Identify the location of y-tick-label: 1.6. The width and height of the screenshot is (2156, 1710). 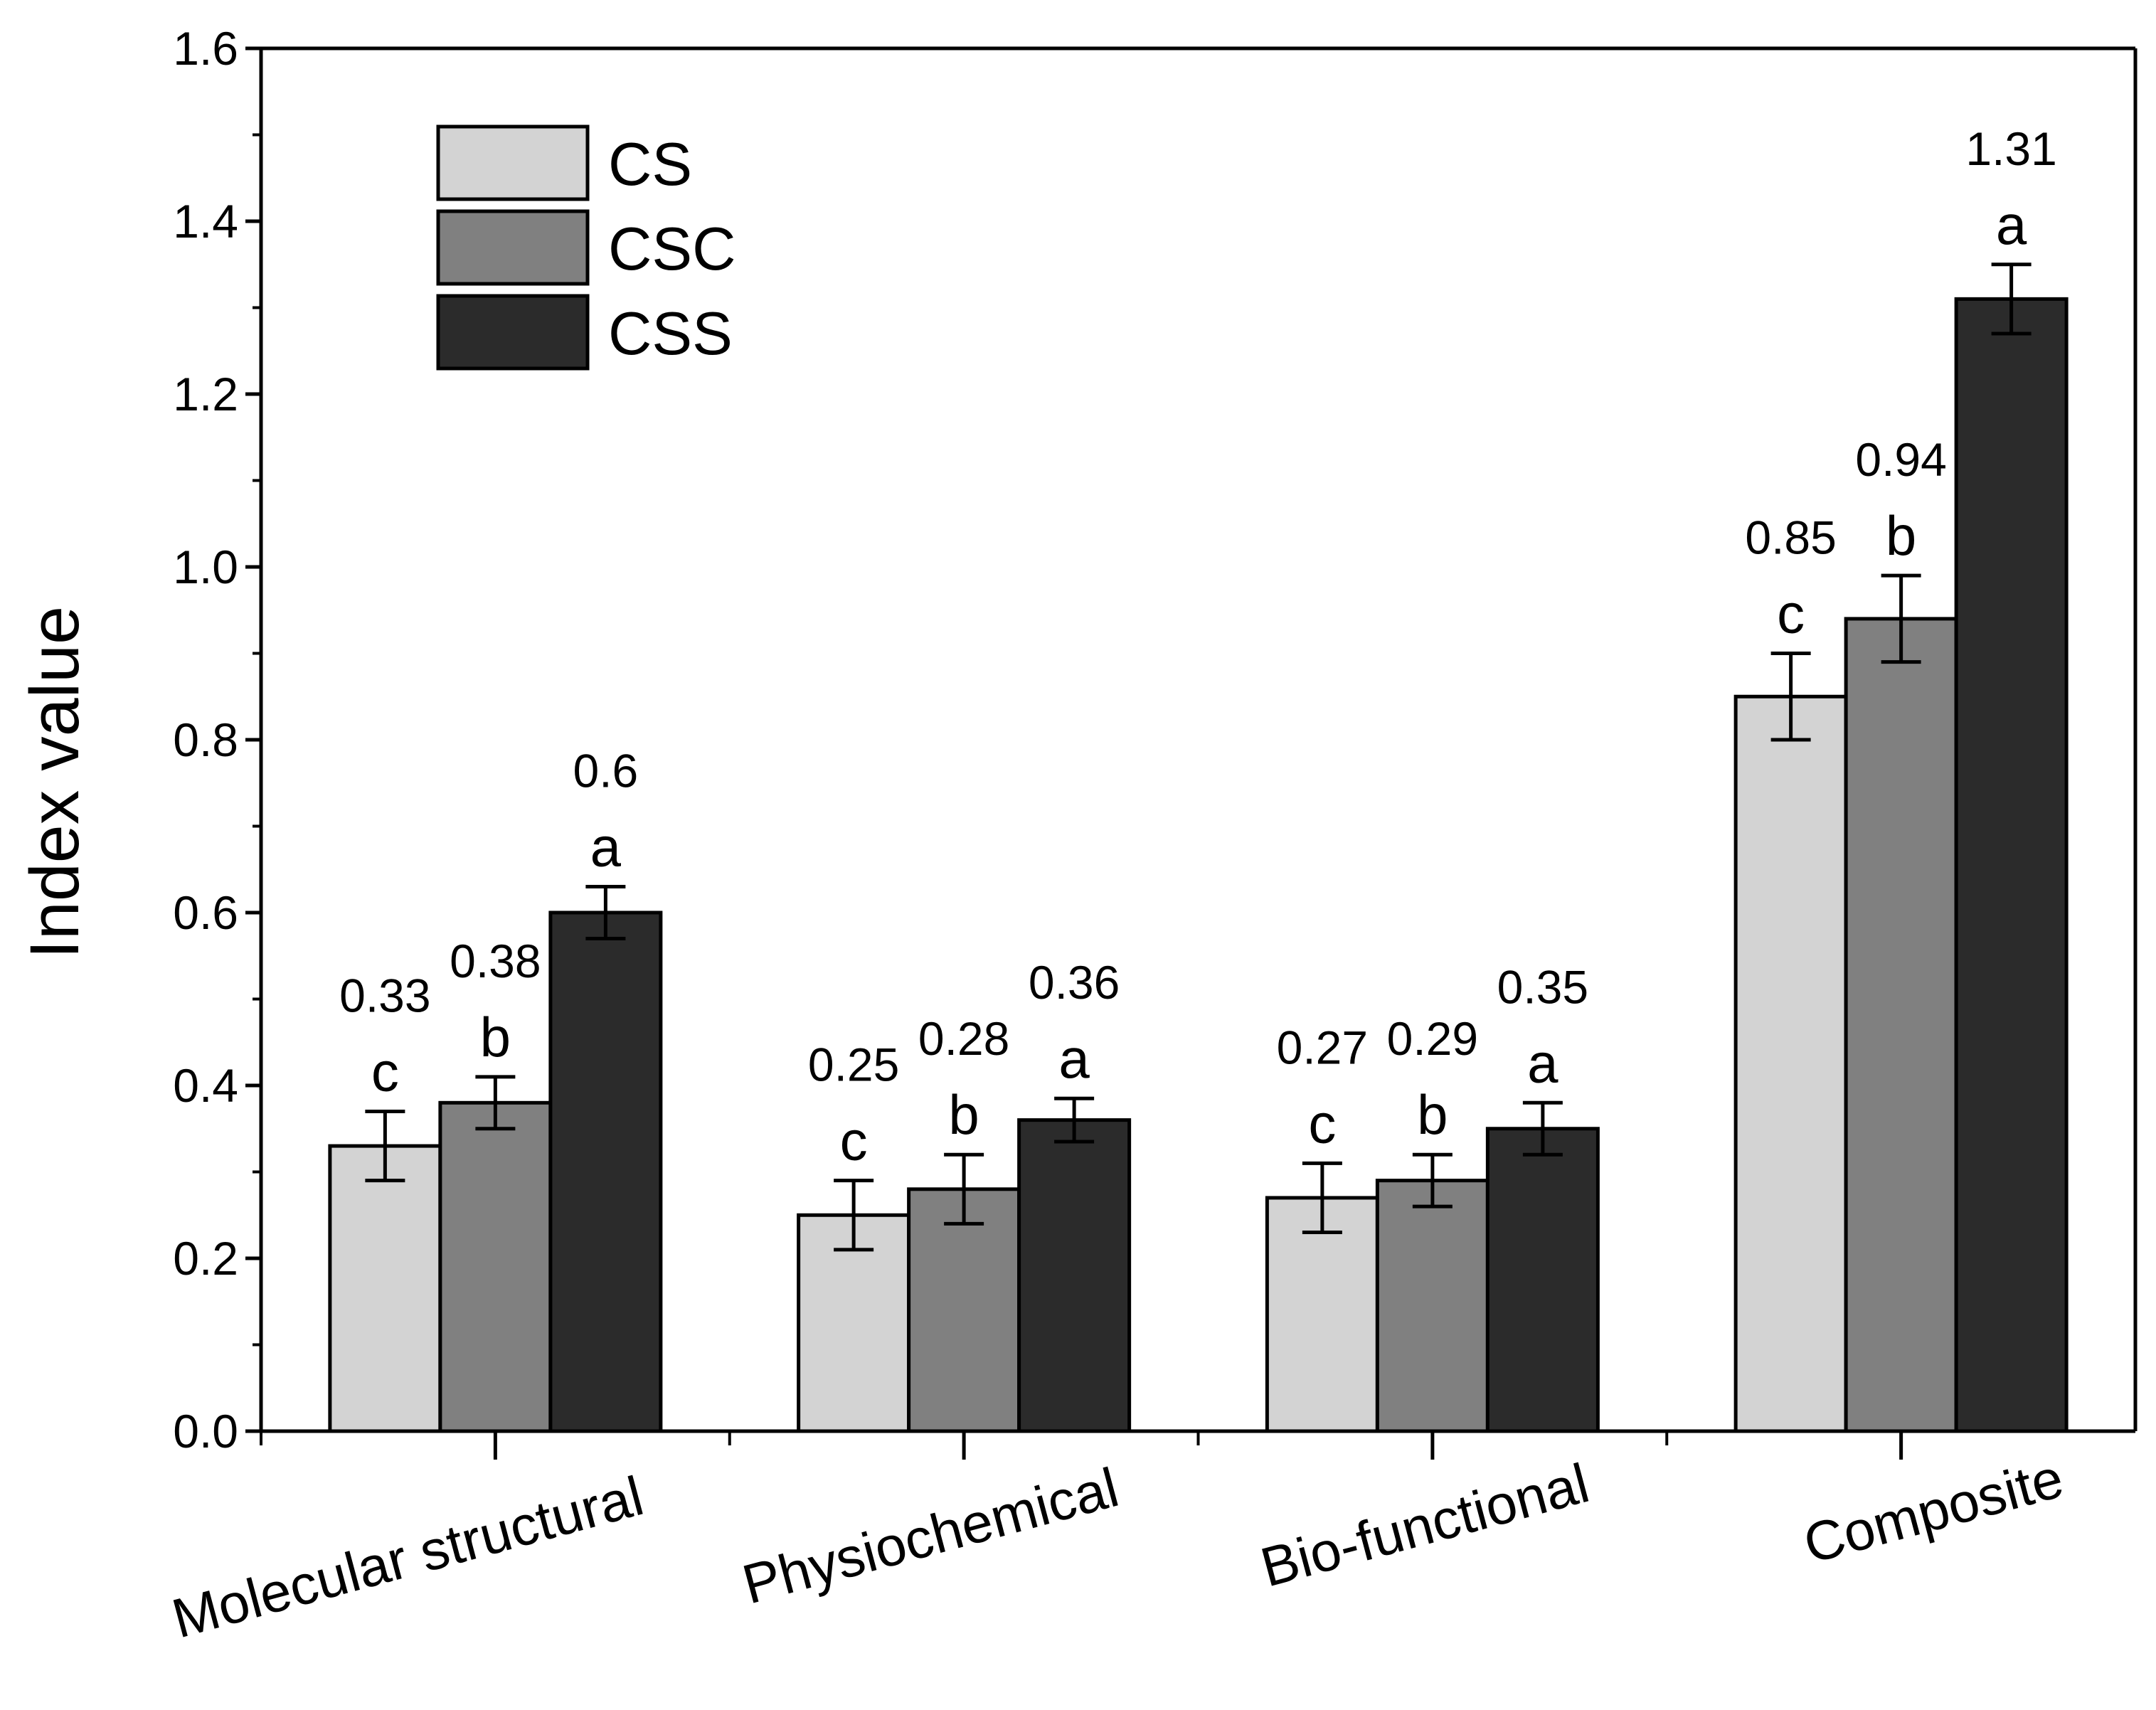
(205, 48).